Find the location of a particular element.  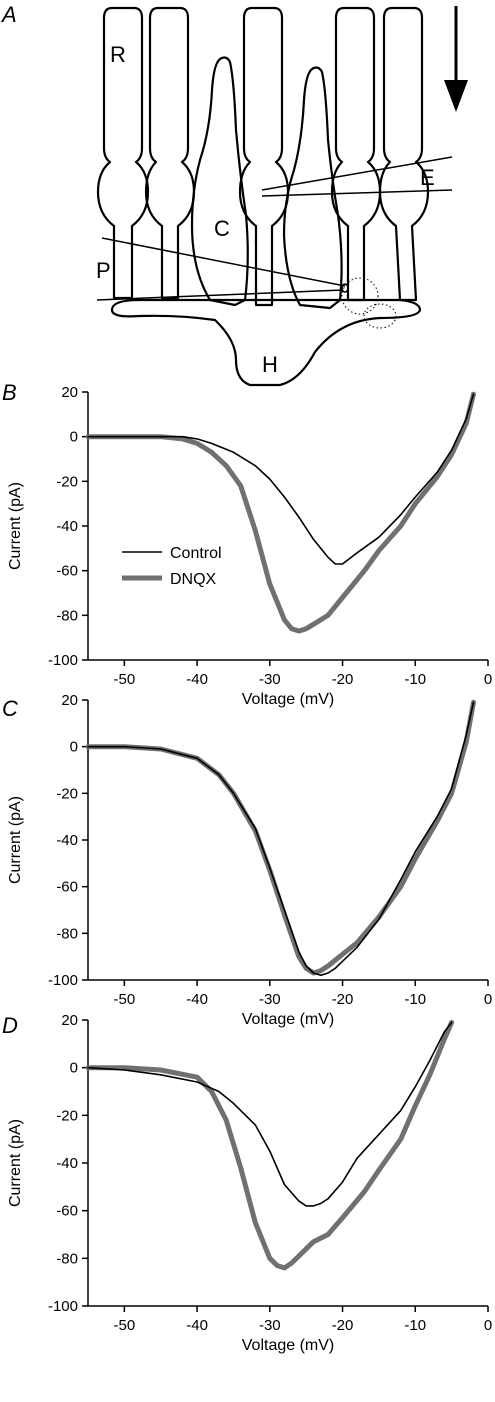

label-pipette: P is located at coordinates (103, 270).